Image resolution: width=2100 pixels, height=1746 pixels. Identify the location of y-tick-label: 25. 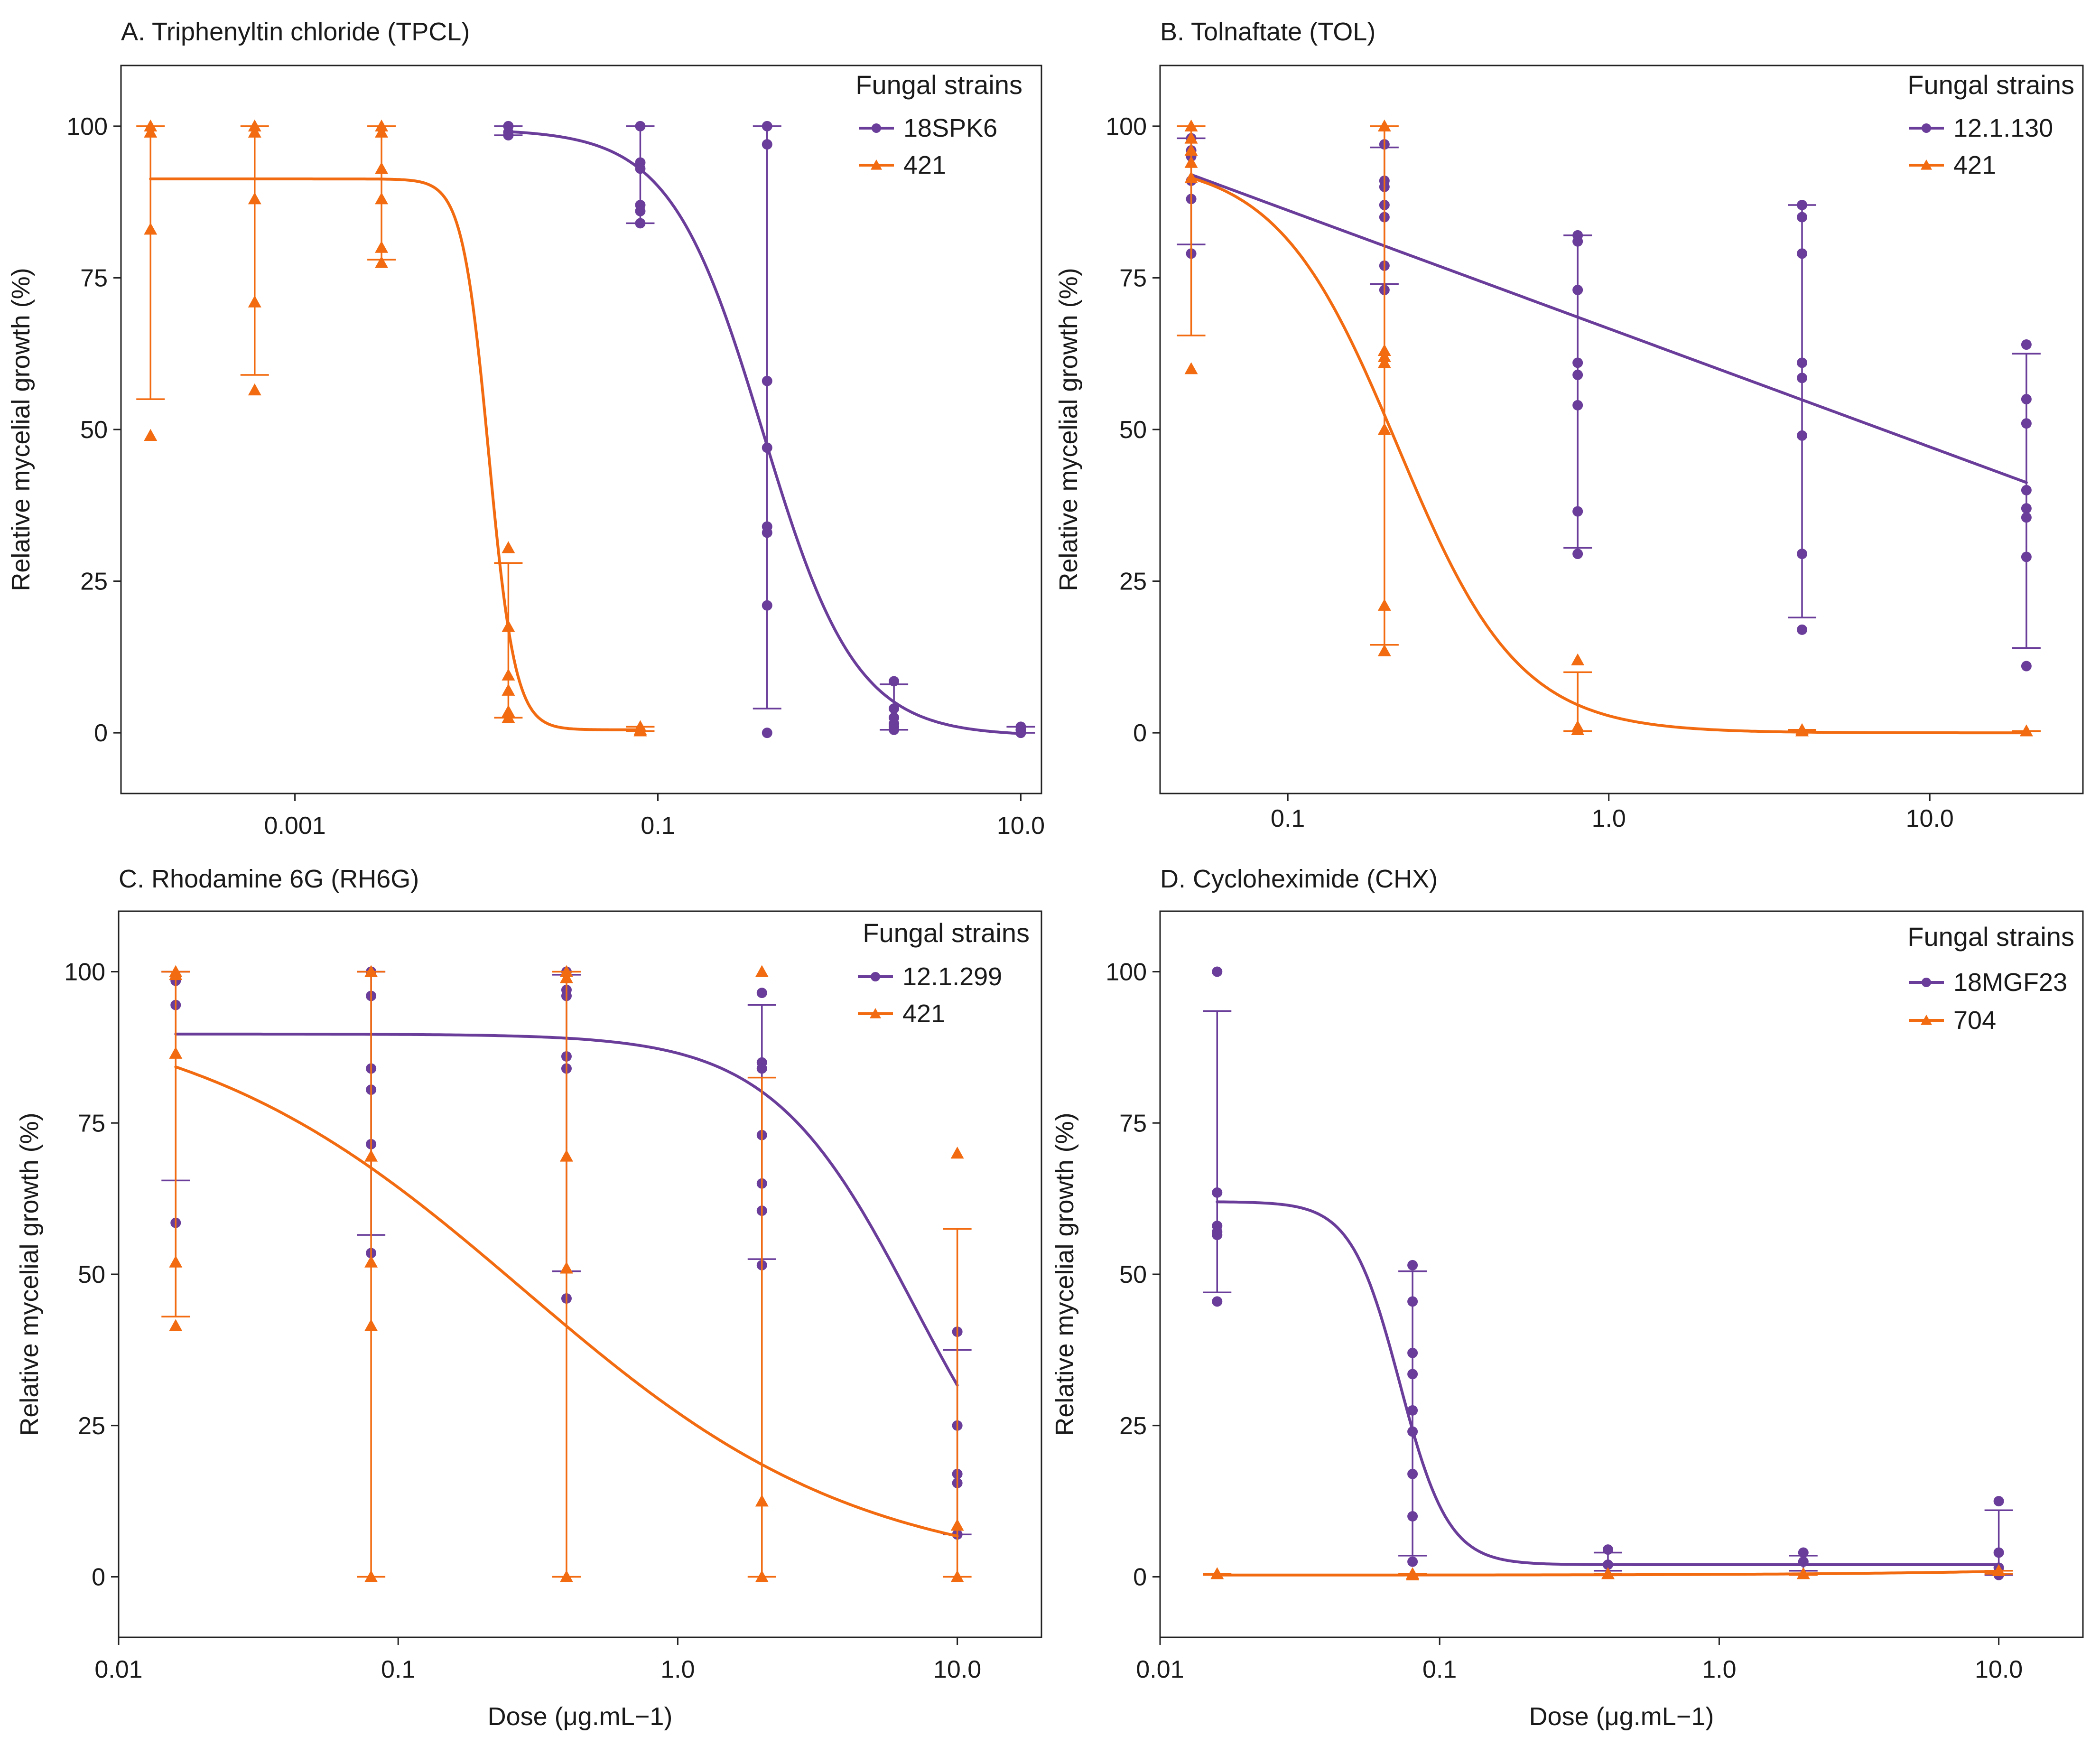
(1133, 582).